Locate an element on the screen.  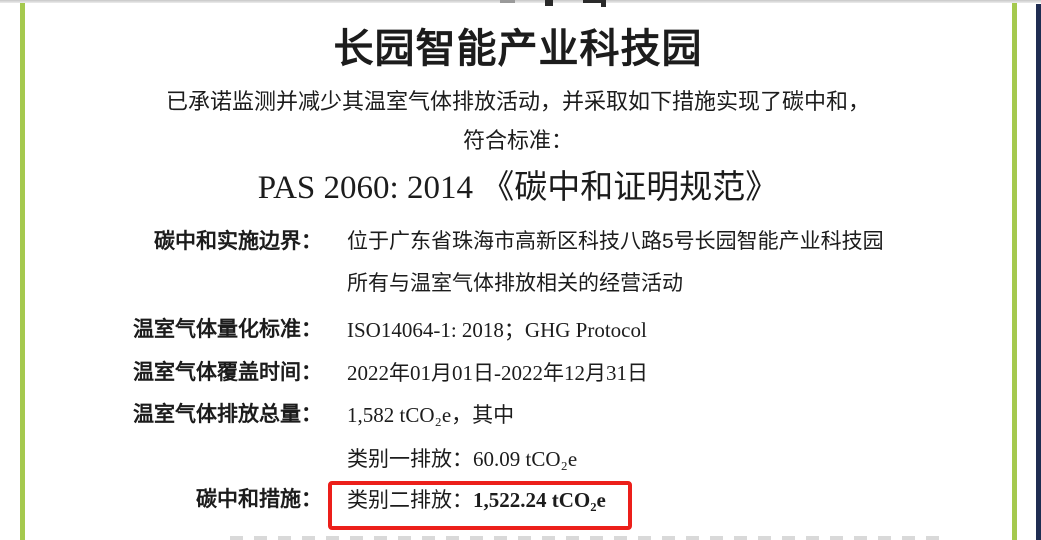
scope2-amount: 1,522.24 tCO₂e is located at coordinates (539, 500).